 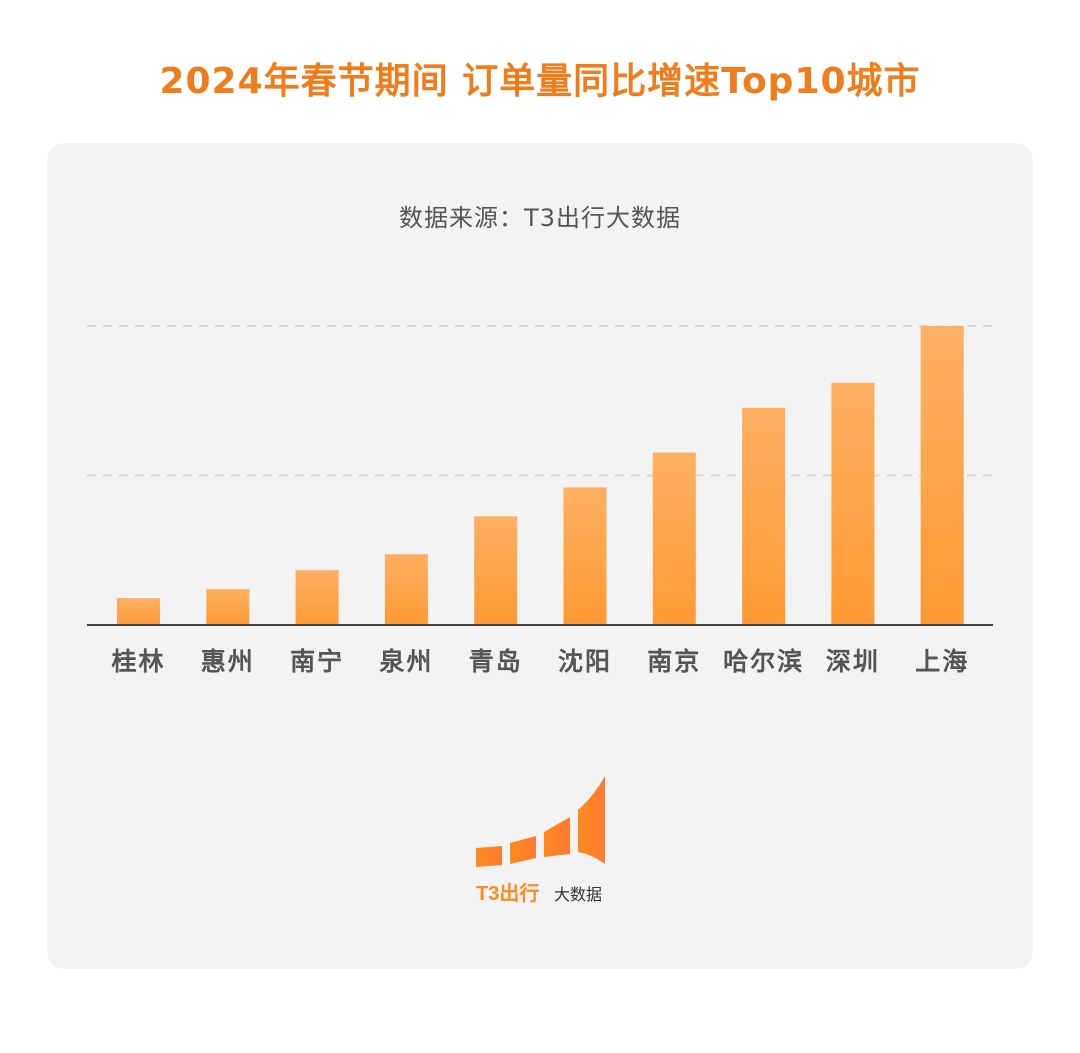 I want to click on x-tick-label: 上海, so click(x=942, y=661).